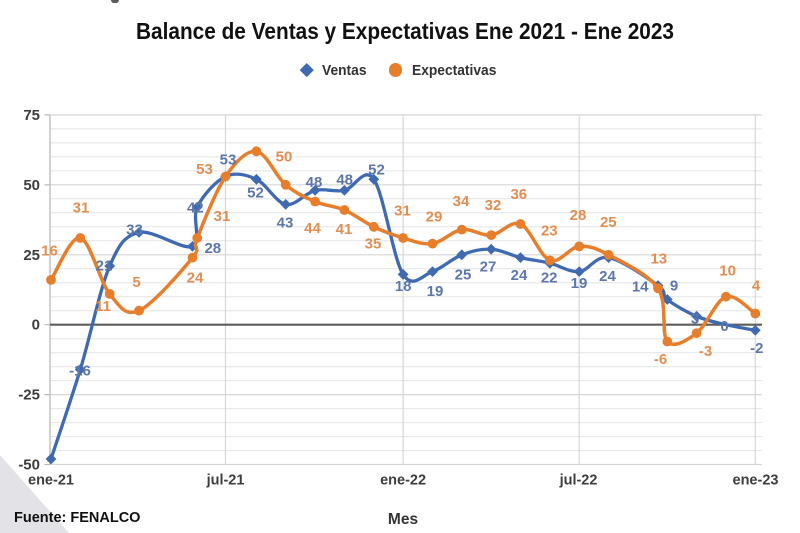 This screenshot has height=533, width=800. Describe the element at coordinates (225, 481) in the screenshot. I see `svg-text: jul-21` at that location.